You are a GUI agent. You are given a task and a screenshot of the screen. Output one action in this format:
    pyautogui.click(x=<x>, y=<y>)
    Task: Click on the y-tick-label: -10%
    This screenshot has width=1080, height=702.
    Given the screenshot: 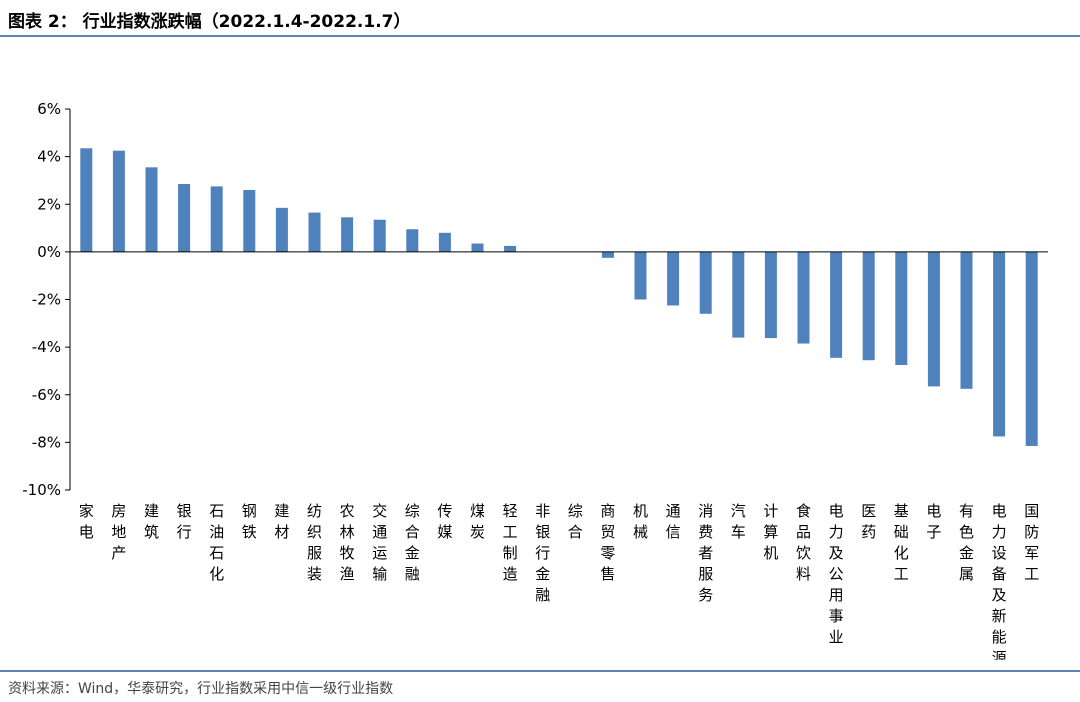 What is the action you would take?
    pyautogui.click(x=41, y=490)
    